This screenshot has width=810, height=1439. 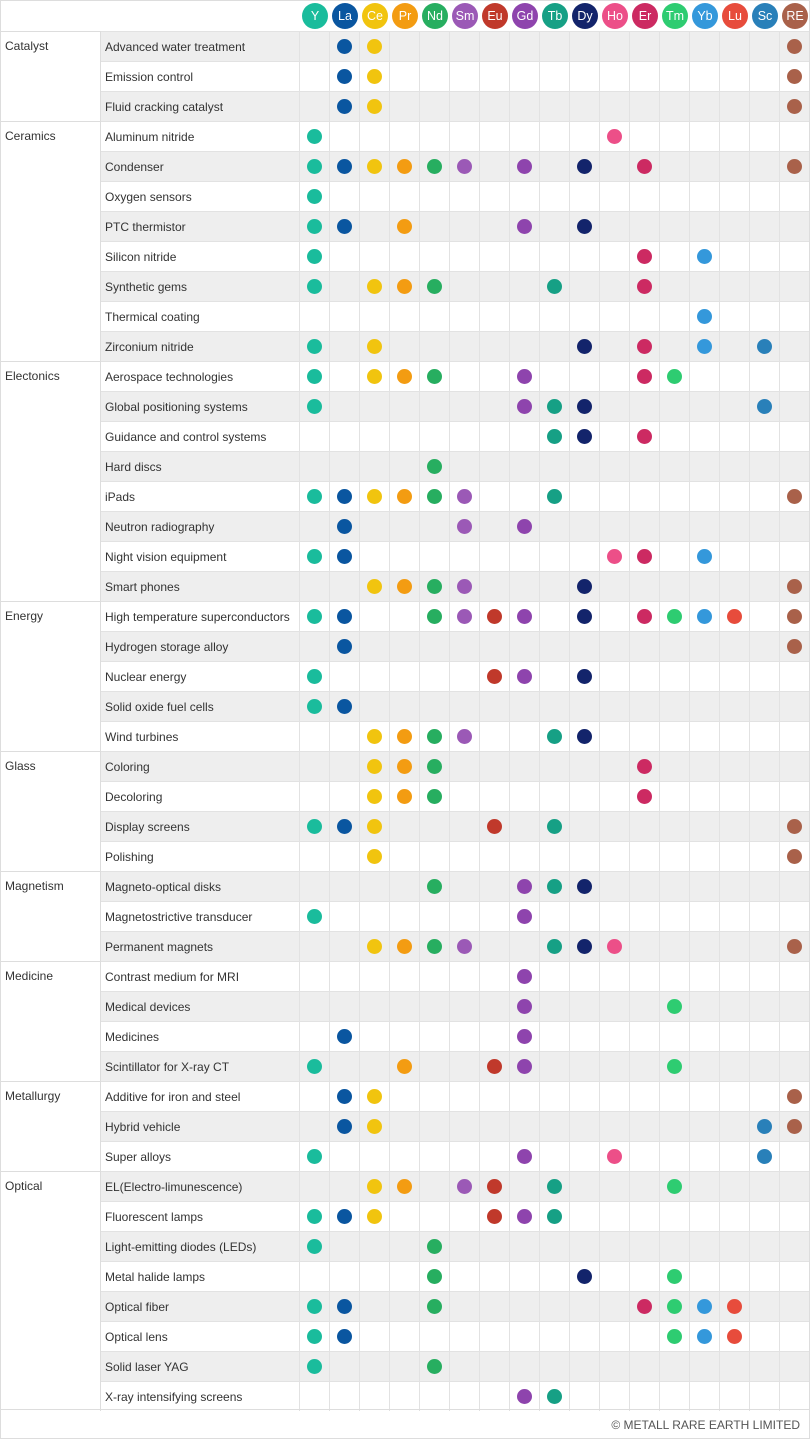 I want to click on table-row: Polishing, so click(x=455, y=856).